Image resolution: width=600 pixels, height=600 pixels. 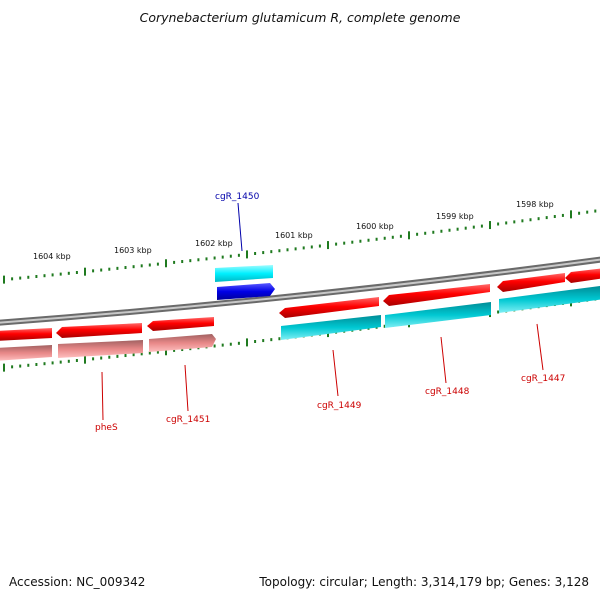 I want to click on forward-gene-track, so click(x=300, y=304).